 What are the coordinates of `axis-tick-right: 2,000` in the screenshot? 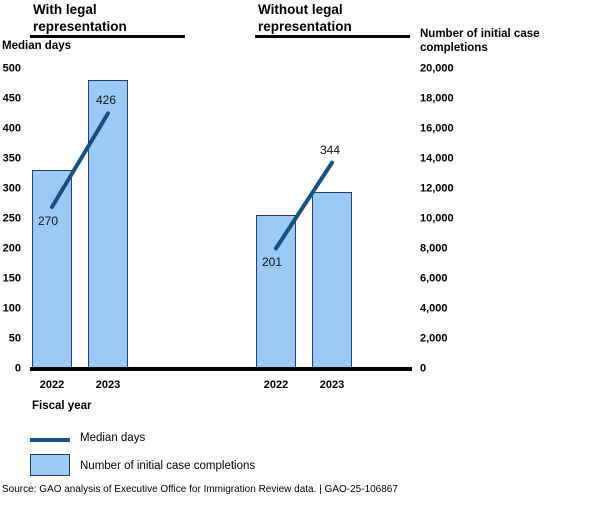 It's located at (434, 338).